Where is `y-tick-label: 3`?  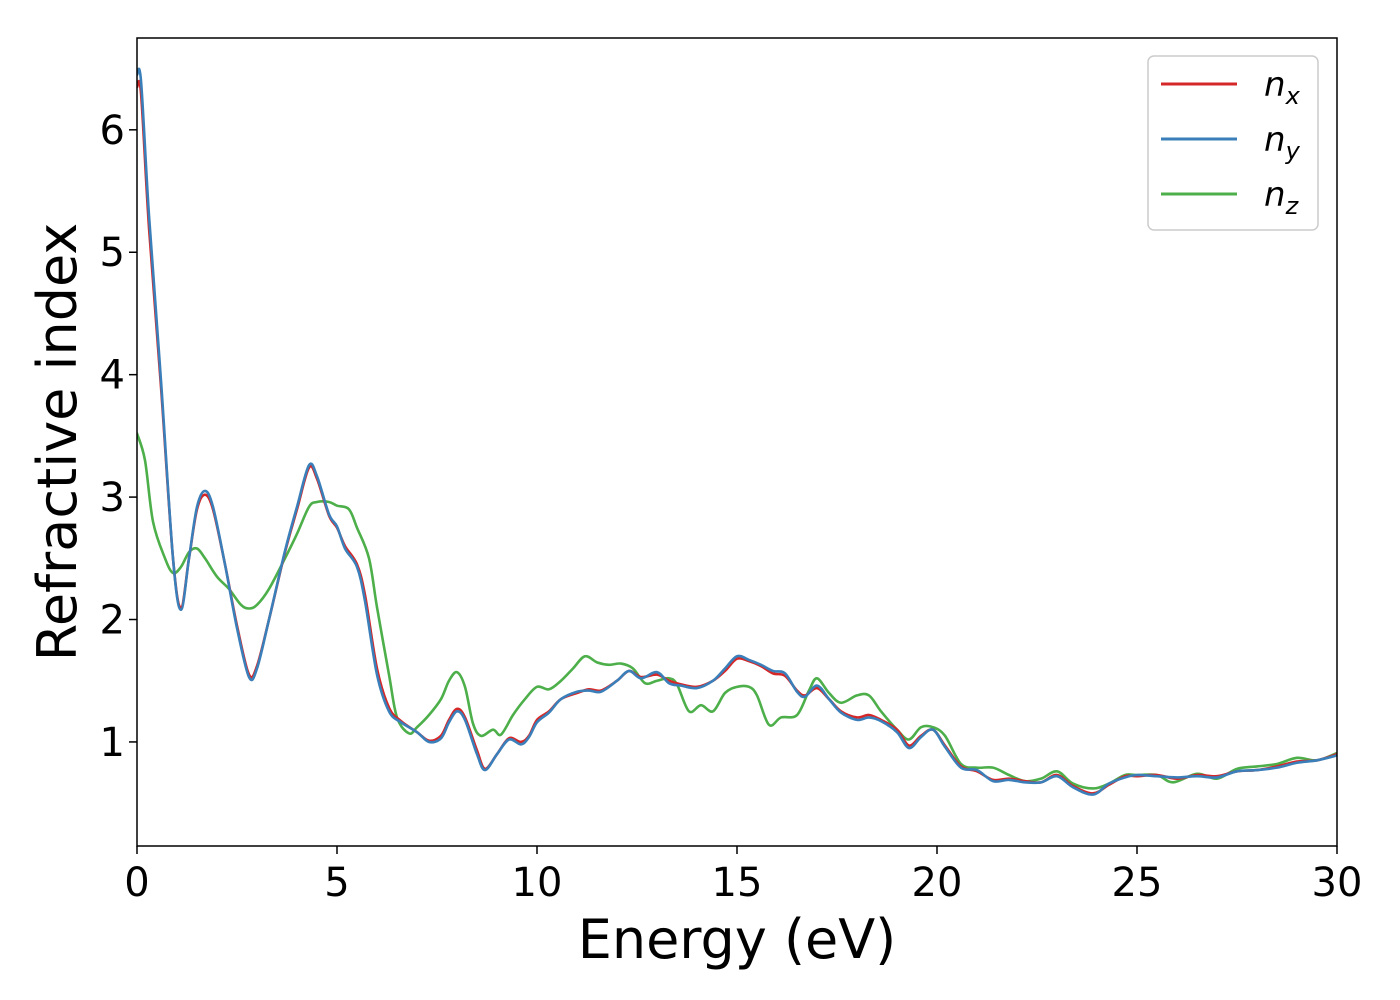
y-tick-label: 3 is located at coordinates (112, 498).